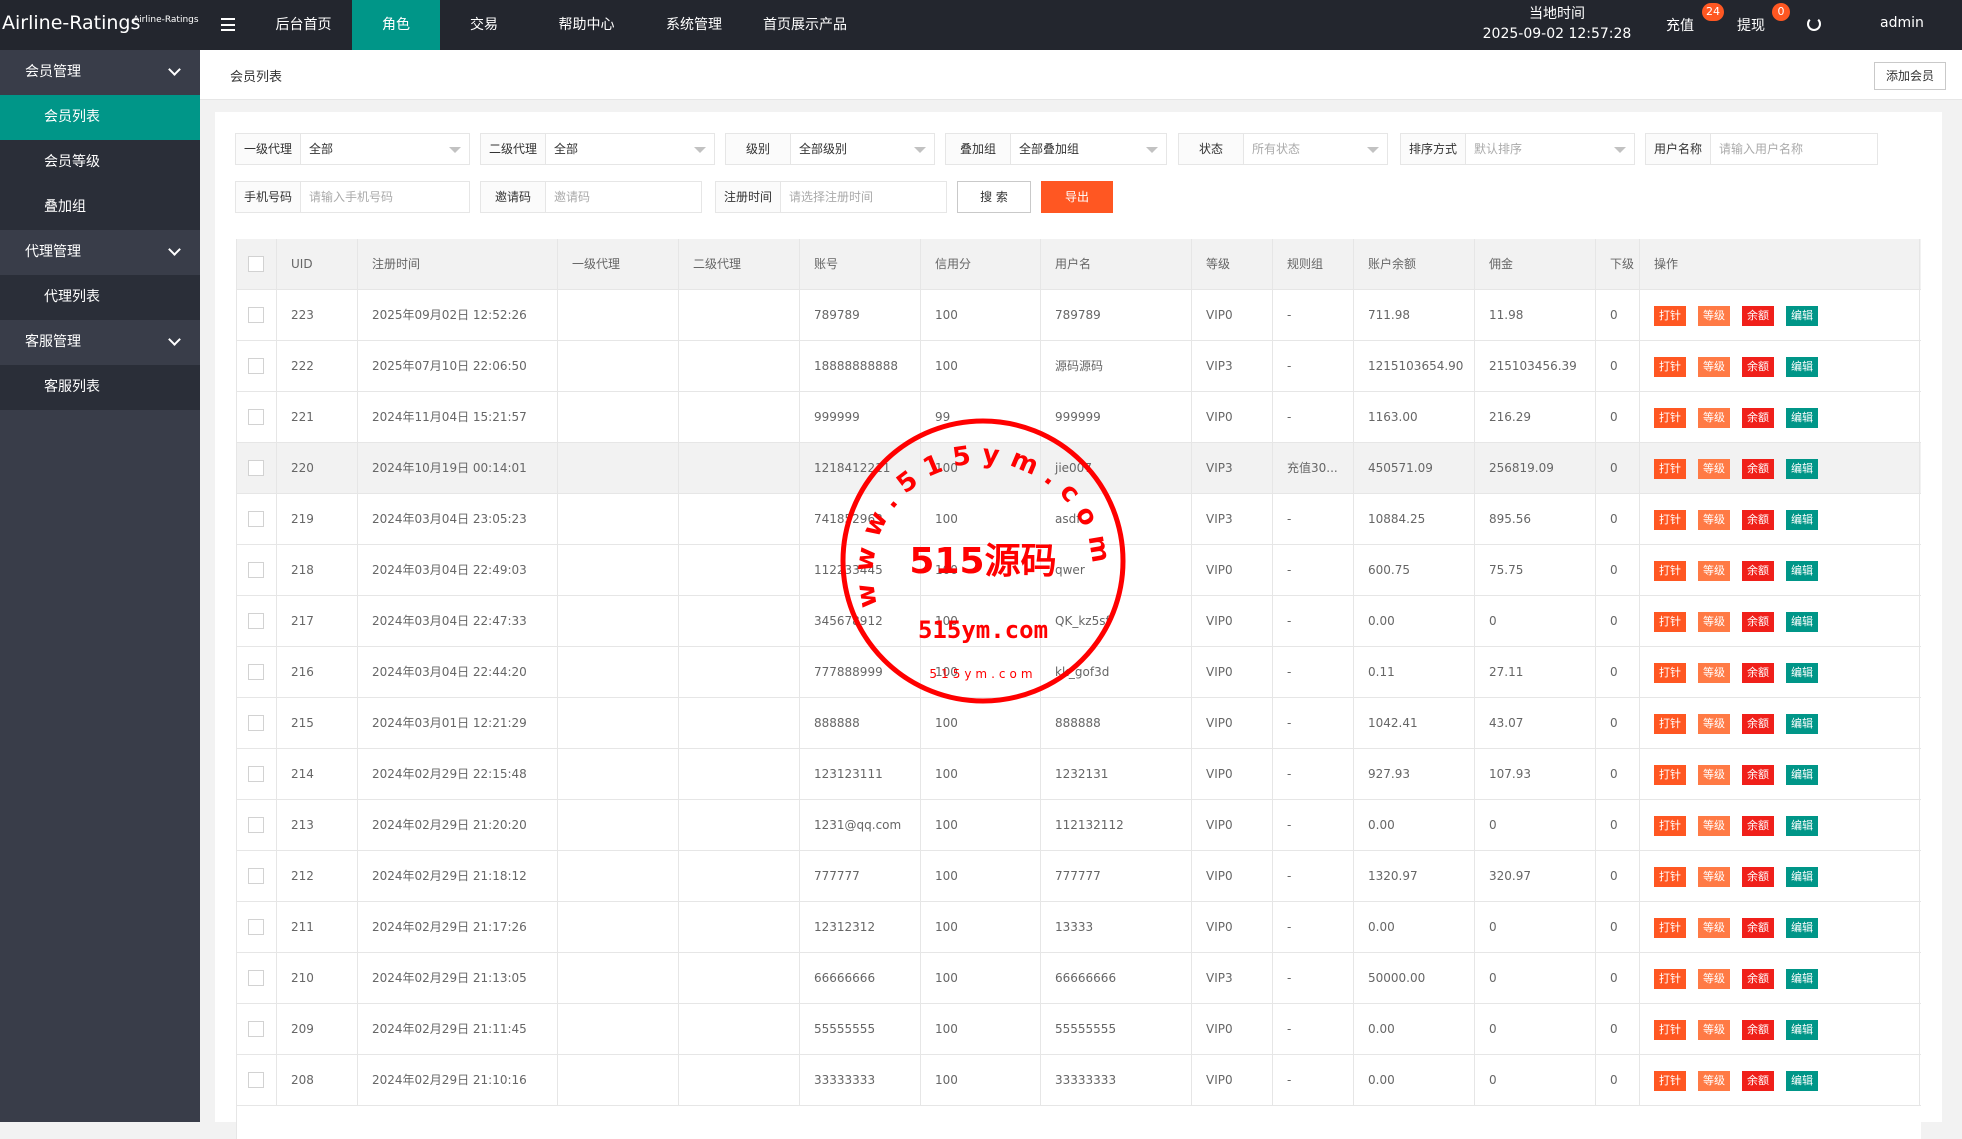  Describe the element at coordinates (994, 197) in the screenshot. I see `search-button: 搜 索` at that location.